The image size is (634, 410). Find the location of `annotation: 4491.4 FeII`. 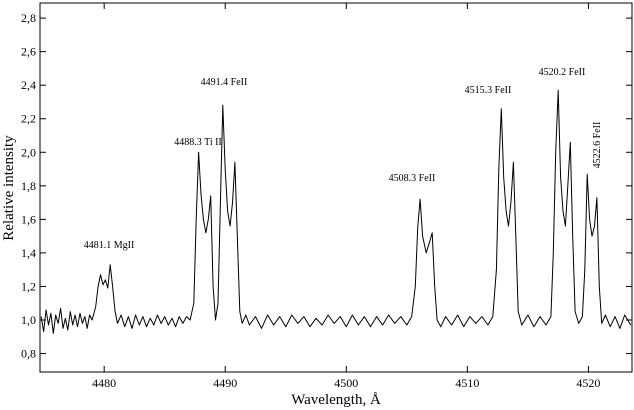

annotation: 4491.4 FeII is located at coordinates (224, 82).